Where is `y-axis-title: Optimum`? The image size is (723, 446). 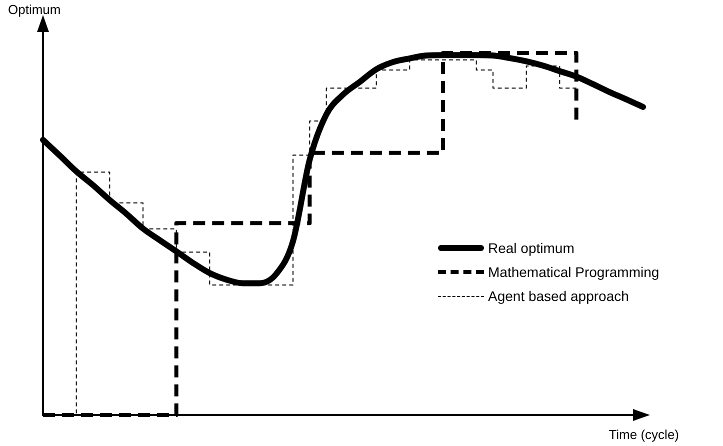
y-axis-title: Optimum is located at coordinates (34, 9).